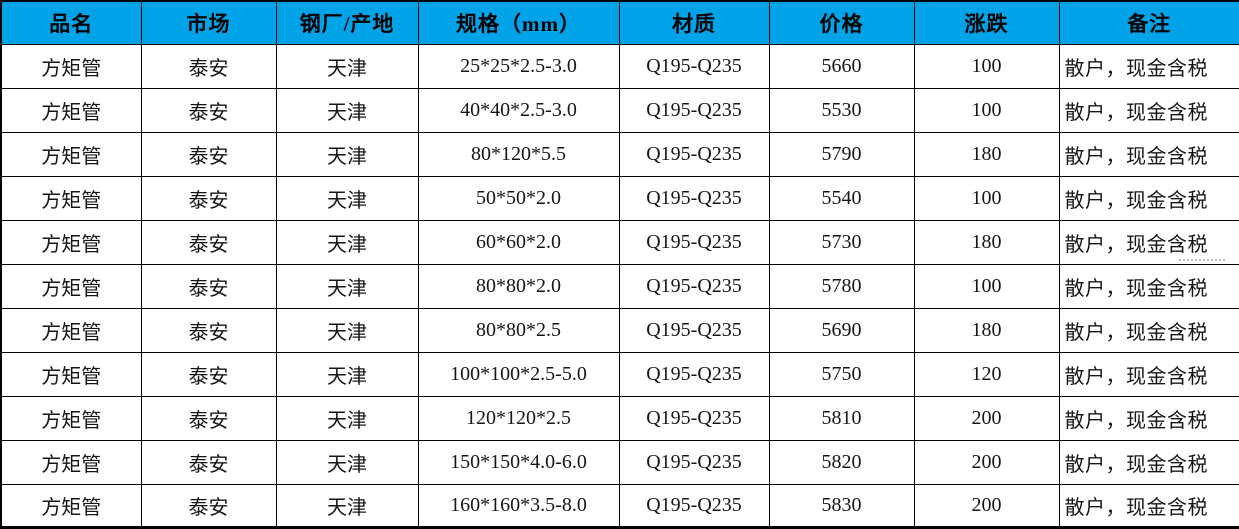 This screenshot has width=1239, height=529. What do you see at coordinates (518, 154) in the screenshot?
I see `table-cell: 80*120*5.5` at bounding box center [518, 154].